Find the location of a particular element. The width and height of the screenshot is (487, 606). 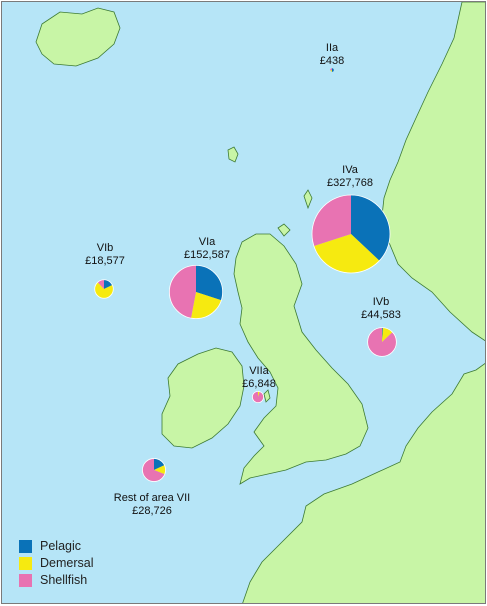

area-name: IVa is located at coordinates (350, 170).